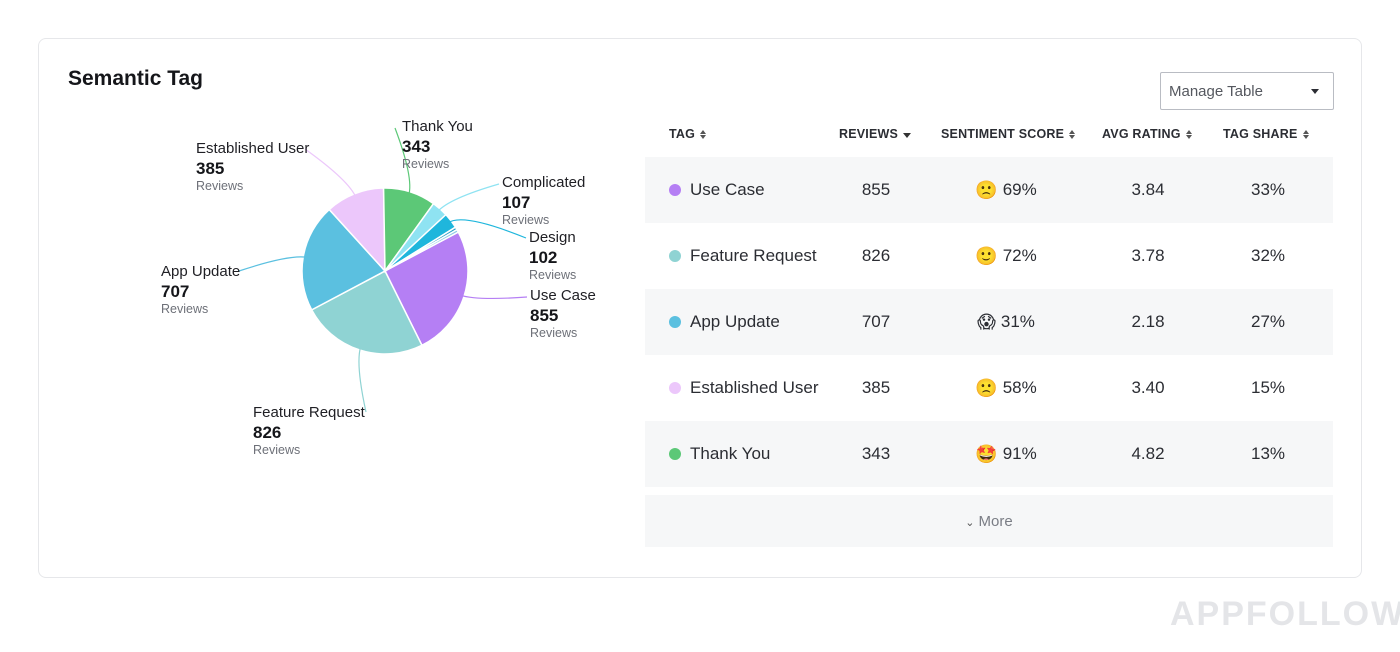 This screenshot has width=1400, height=652. I want to click on pie-label-value: 855, so click(544, 315).